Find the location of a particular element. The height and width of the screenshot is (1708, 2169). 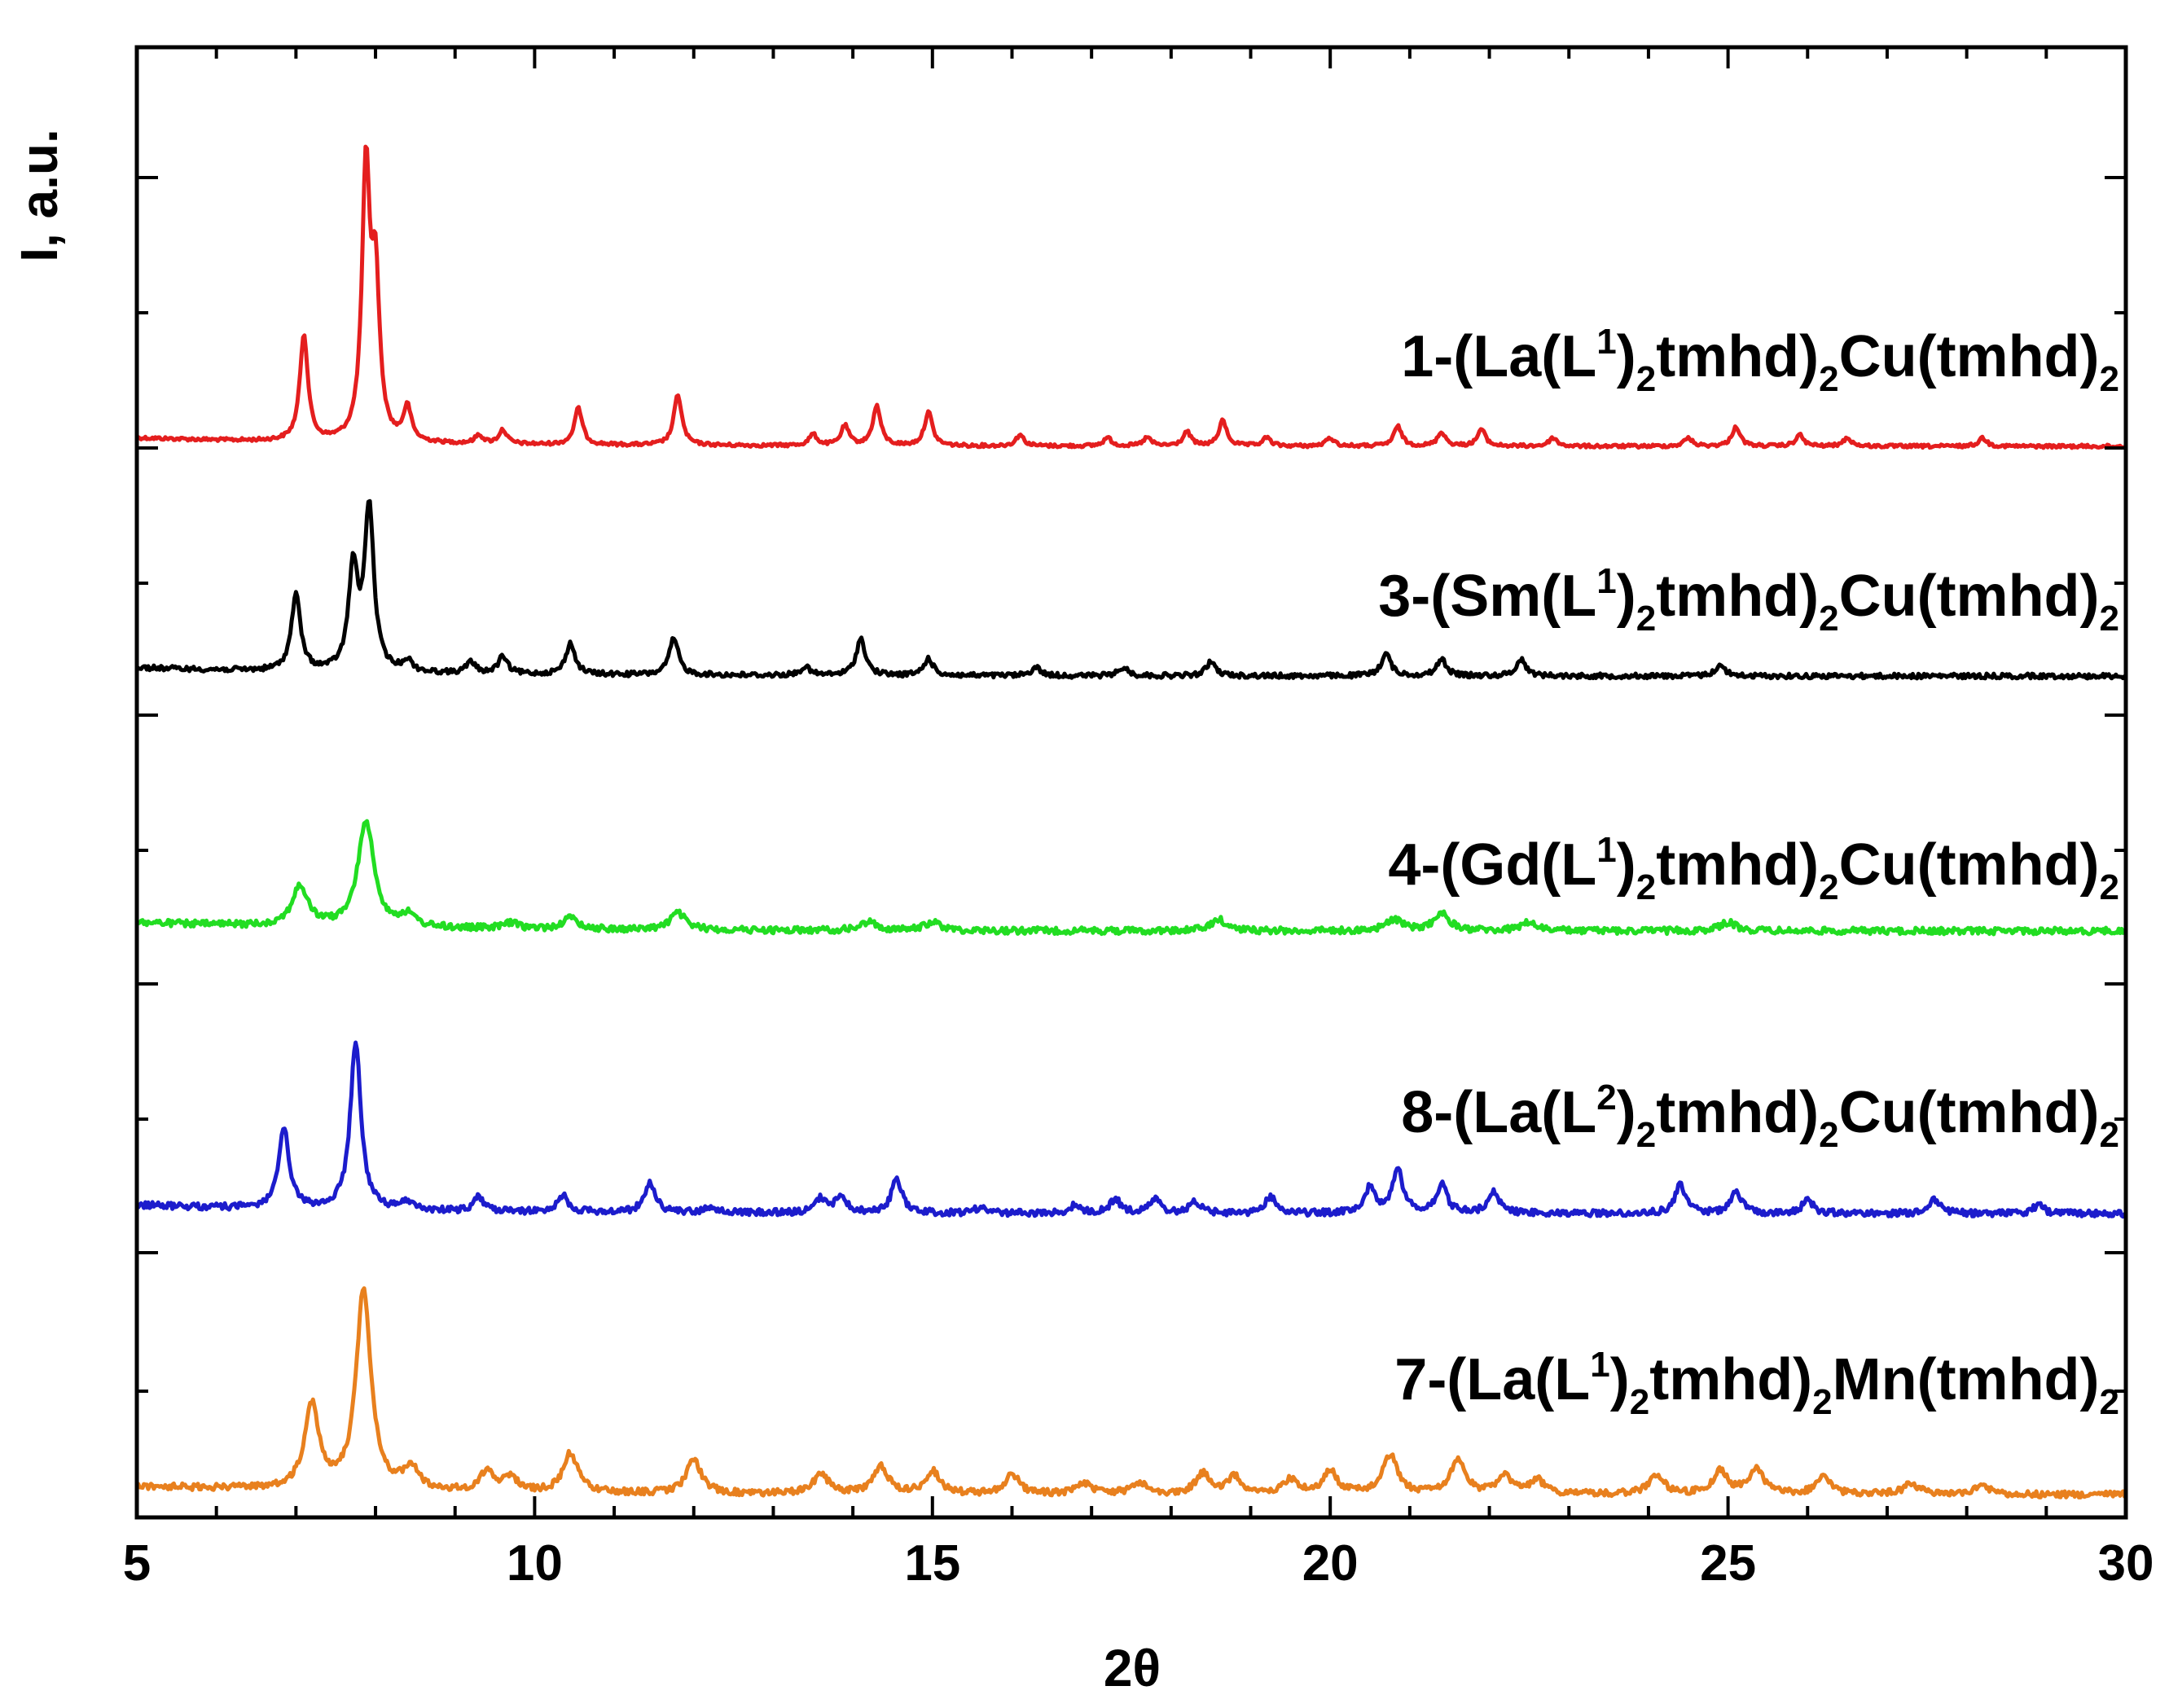

series-label: 1-(La(L1)2tmhd)2Cu(tmhd)2 is located at coordinates (1760, 360).